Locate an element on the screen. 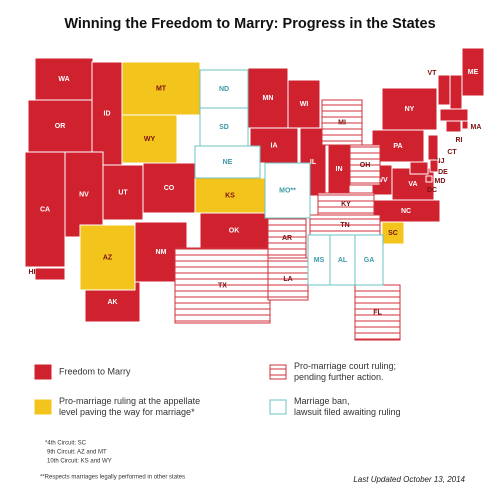 This screenshot has height=504, width=500. state-label: SD is located at coordinates (224, 127).